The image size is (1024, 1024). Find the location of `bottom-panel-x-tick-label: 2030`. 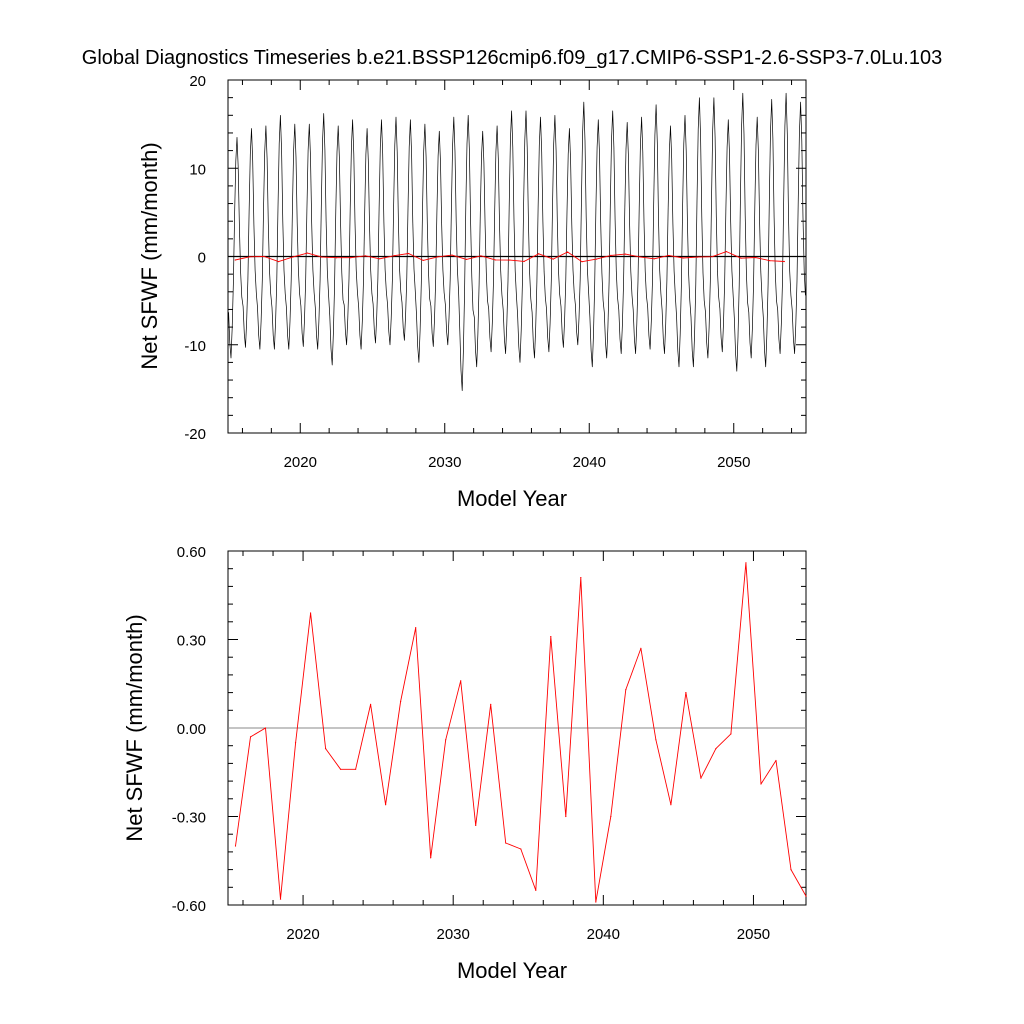

bottom-panel-x-tick-label: 2030 is located at coordinates (453, 934).